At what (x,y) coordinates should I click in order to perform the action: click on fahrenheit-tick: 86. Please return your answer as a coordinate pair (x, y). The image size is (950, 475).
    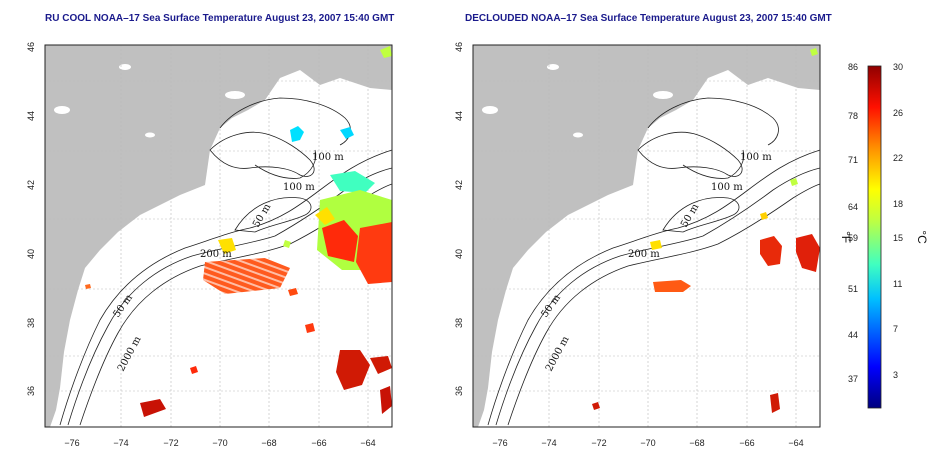
    Looking at the image, I should click on (853, 67).